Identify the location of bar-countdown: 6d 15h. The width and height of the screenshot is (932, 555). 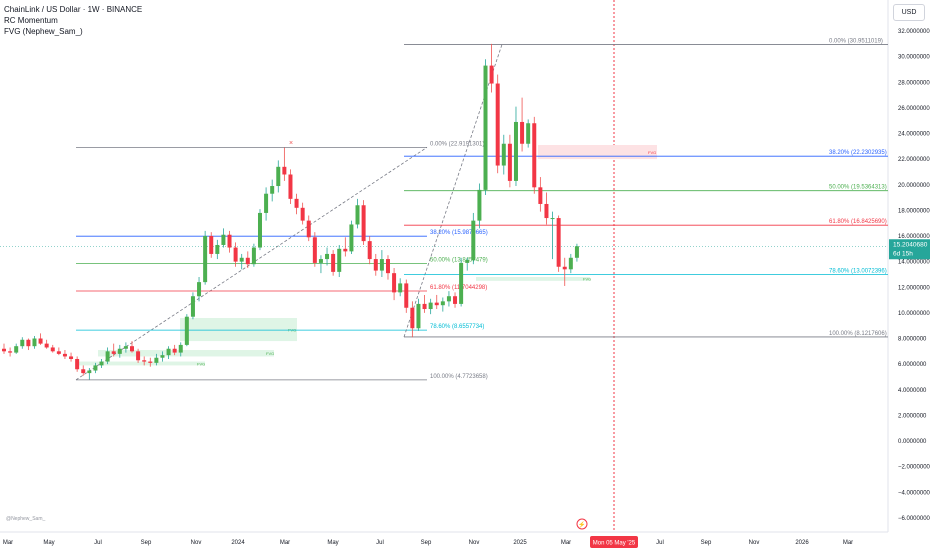
(903, 253).